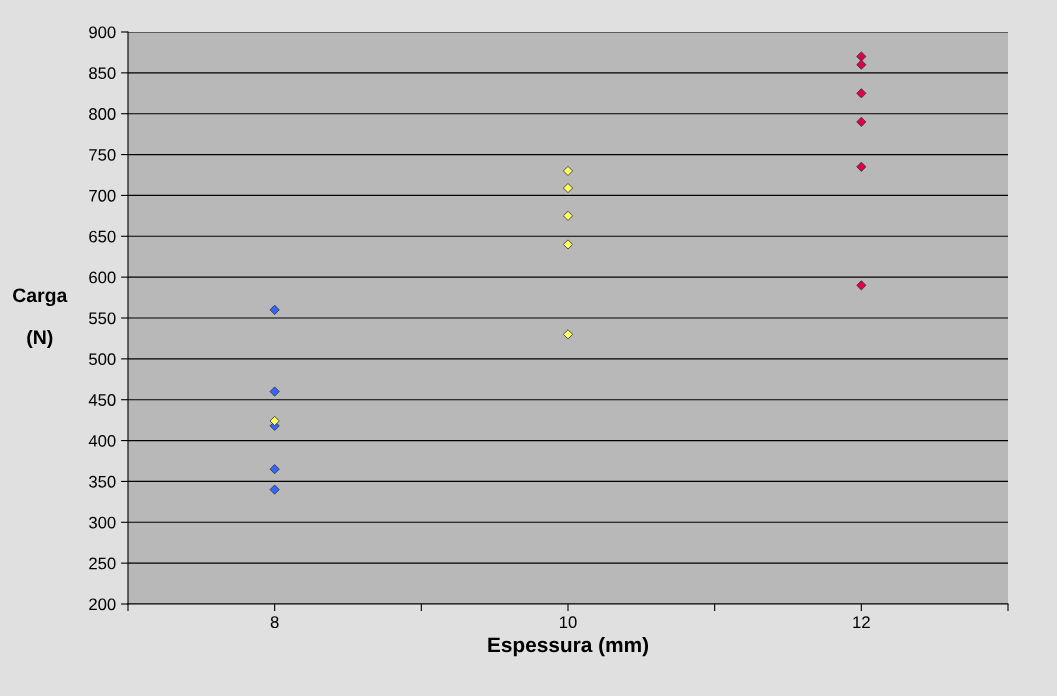 This screenshot has height=696, width=1057. I want to click on y-tick-label: 700, so click(102, 195).